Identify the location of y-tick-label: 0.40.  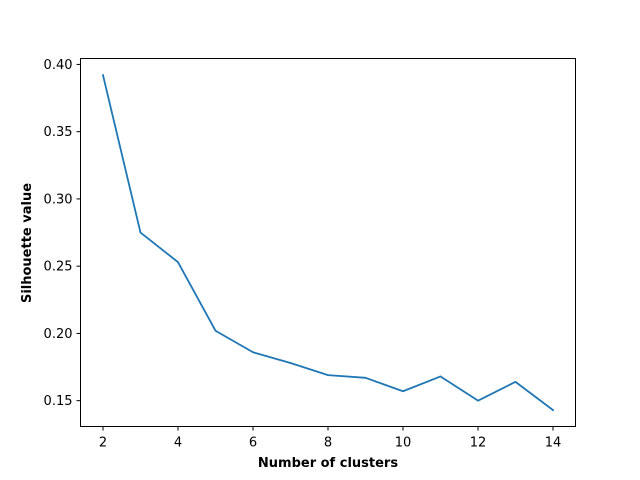
(58, 65).